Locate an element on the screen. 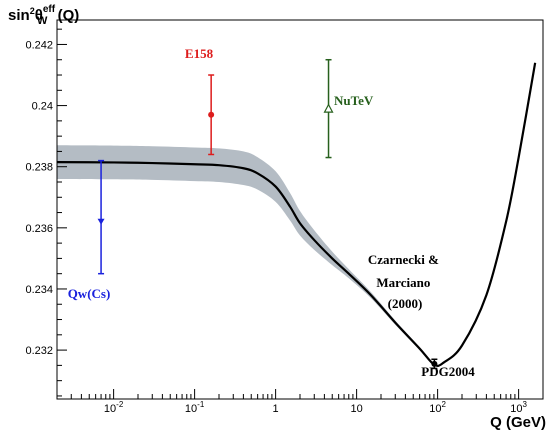 This screenshot has height=432, width=550. y-tick-label: 0.238 is located at coordinates (39, 168).